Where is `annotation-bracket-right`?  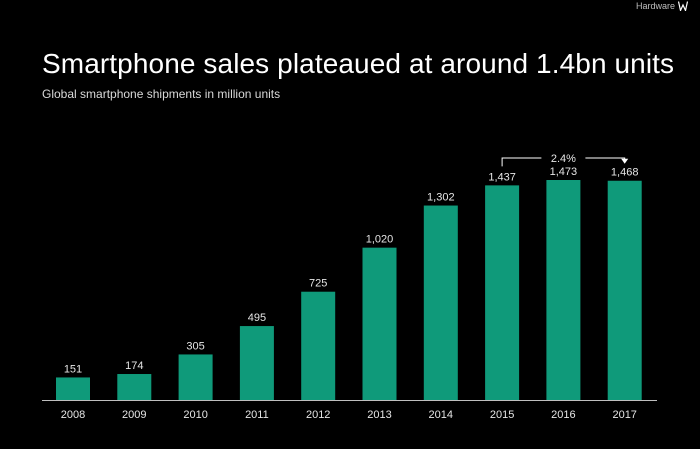 annotation-bracket-right is located at coordinates (605, 158).